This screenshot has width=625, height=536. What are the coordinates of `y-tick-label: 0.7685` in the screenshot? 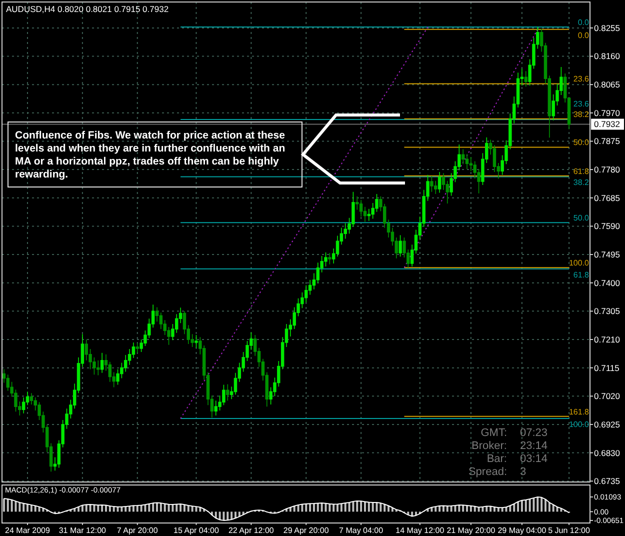 It's located at (607, 197).